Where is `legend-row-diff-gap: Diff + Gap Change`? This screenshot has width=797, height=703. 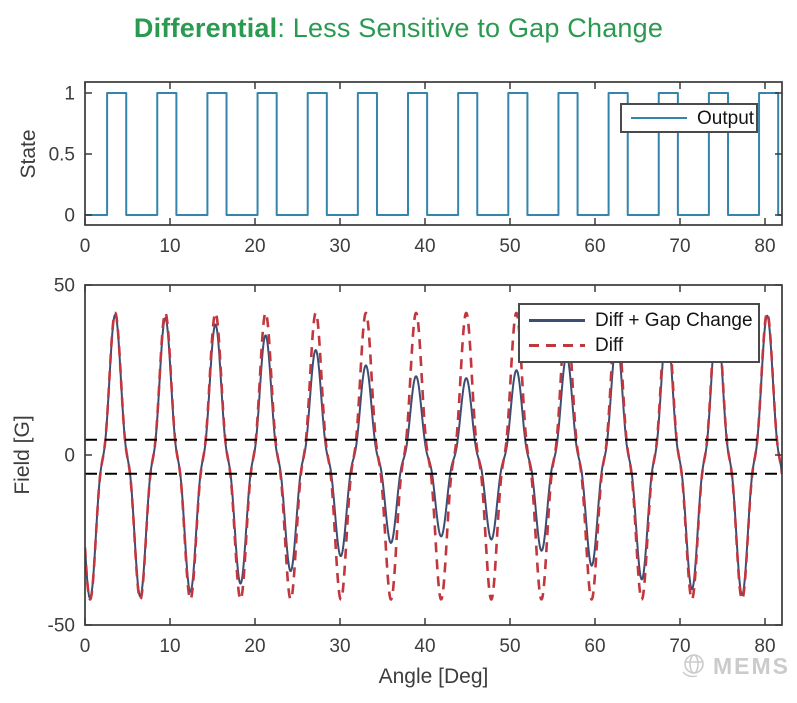
legend-row-diff-gap: Diff + Gap Change is located at coordinates (639, 320).